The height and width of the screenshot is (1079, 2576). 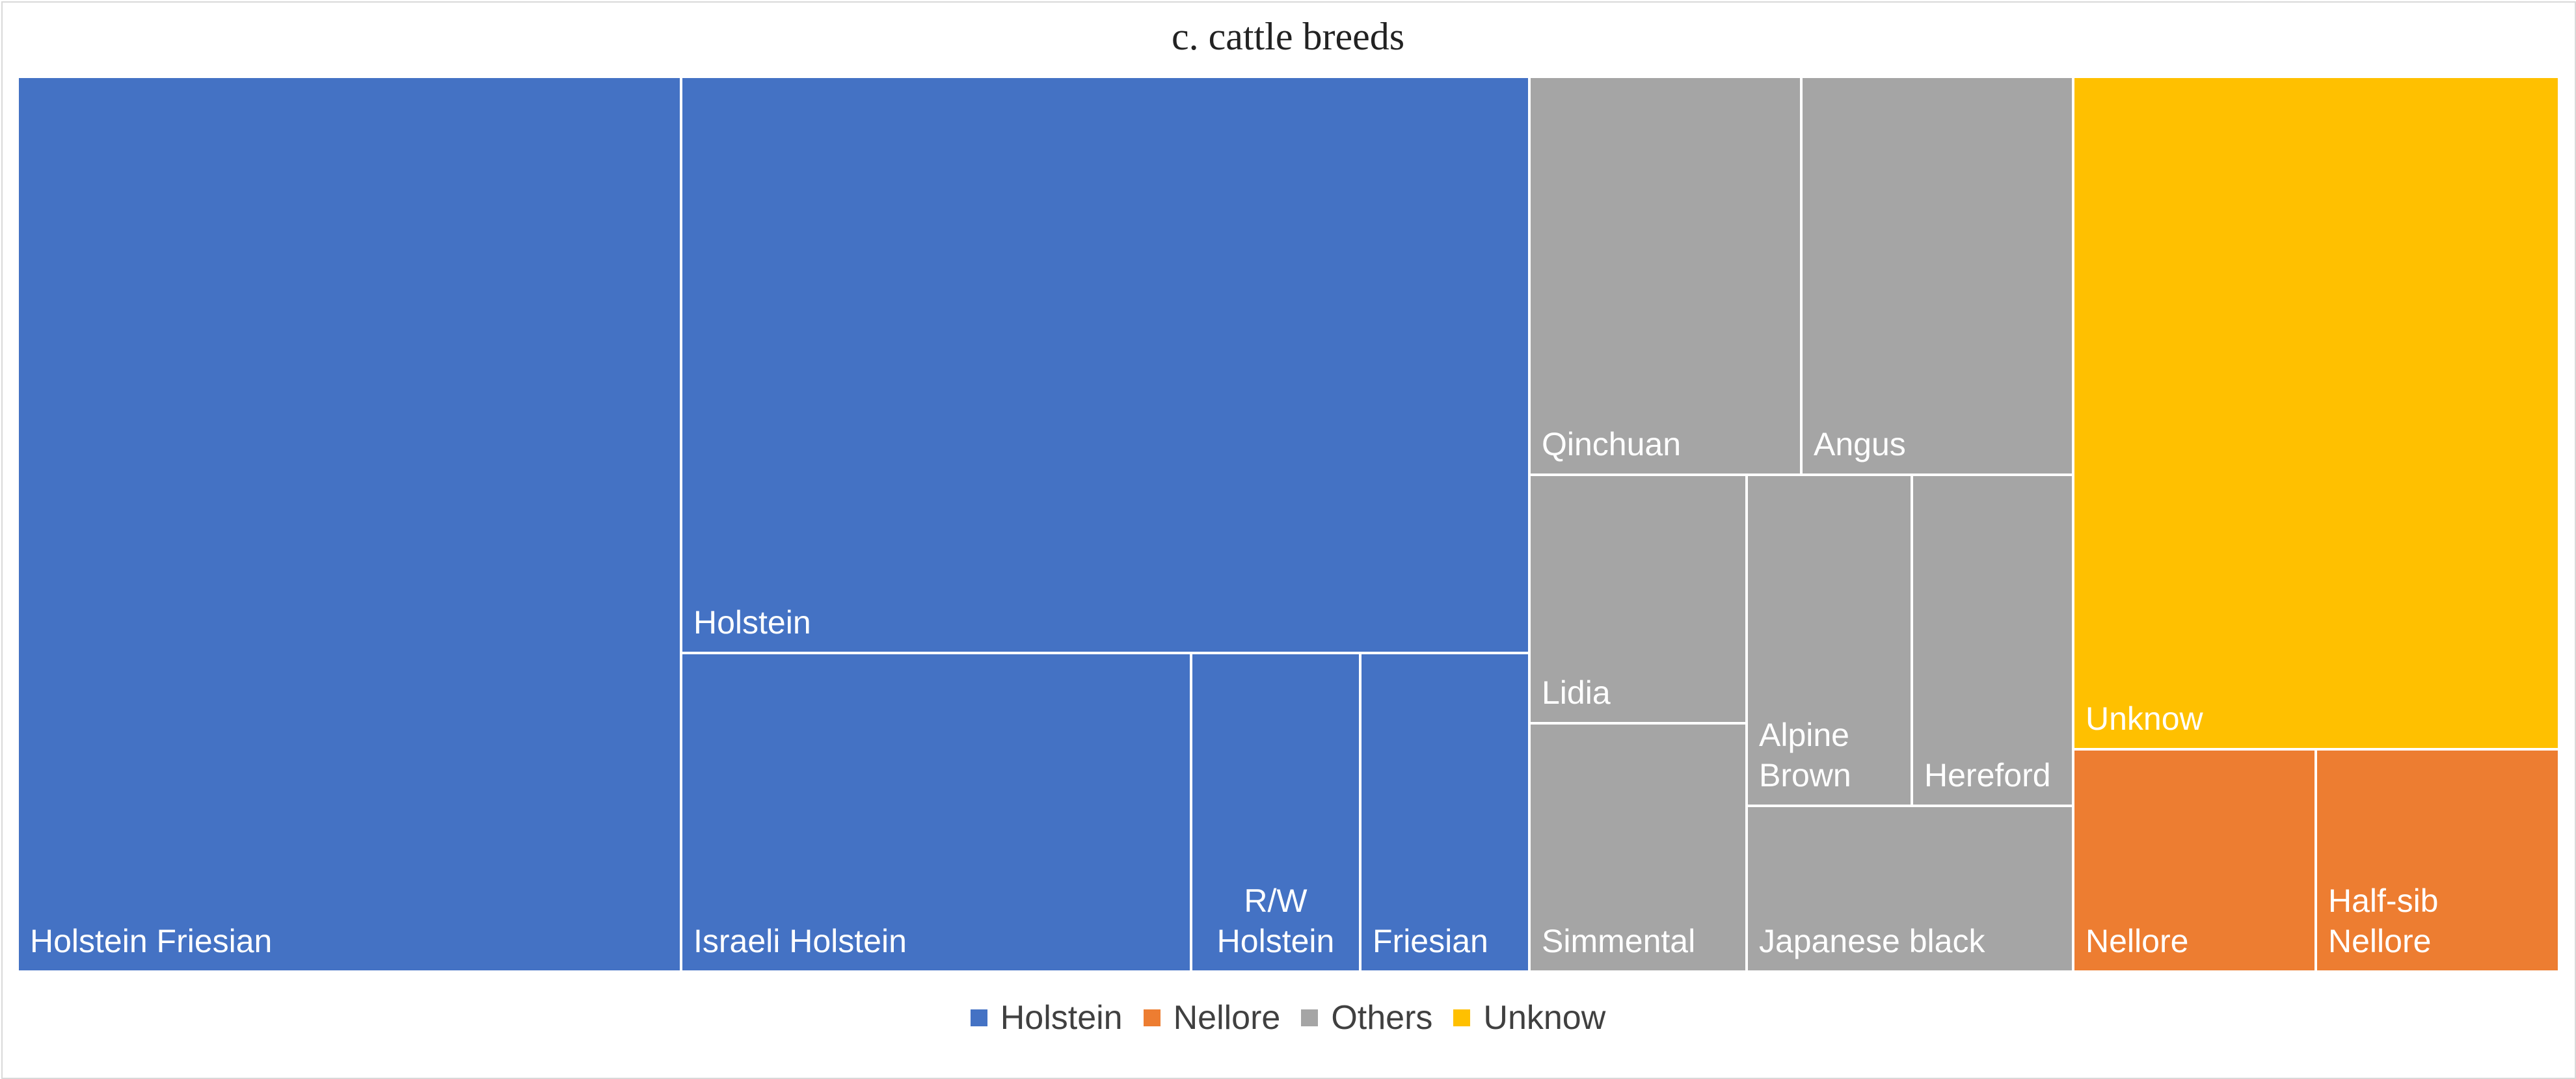 What do you see at coordinates (1937, 275) in the screenshot?
I see `treemap-cell-angus` at bounding box center [1937, 275].